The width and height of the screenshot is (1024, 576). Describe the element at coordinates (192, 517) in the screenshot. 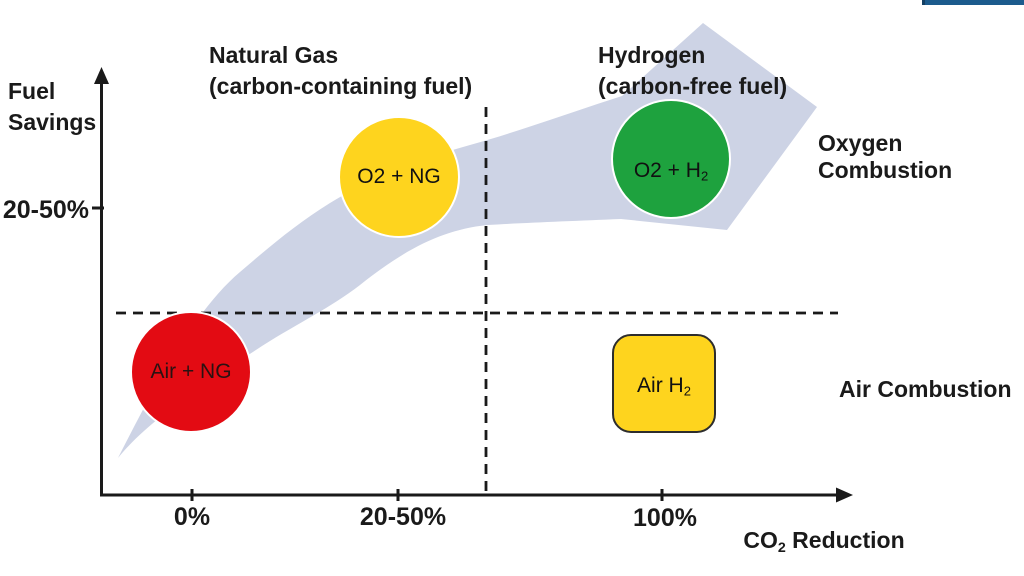

I see `x-tick-label-0: 0%` at that location.